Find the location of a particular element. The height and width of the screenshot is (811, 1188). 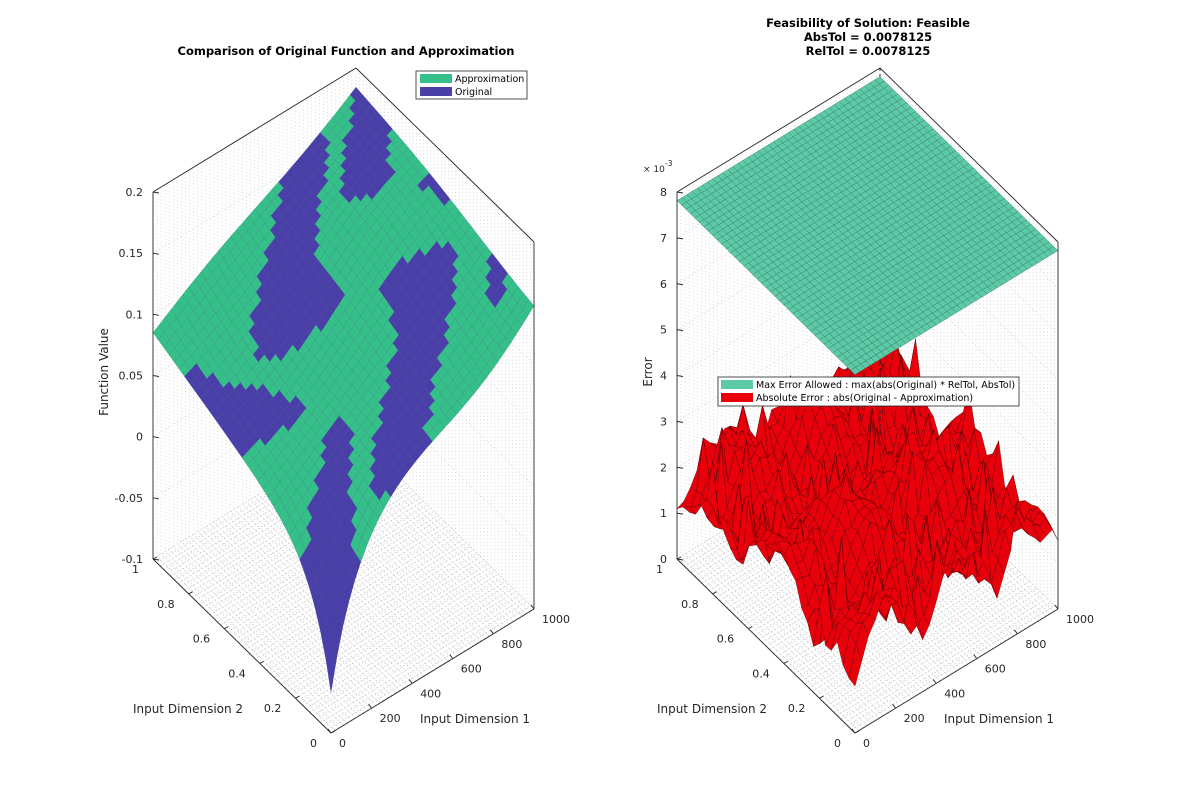

x-tick-label: 600 is located at coordinates (995, 669).